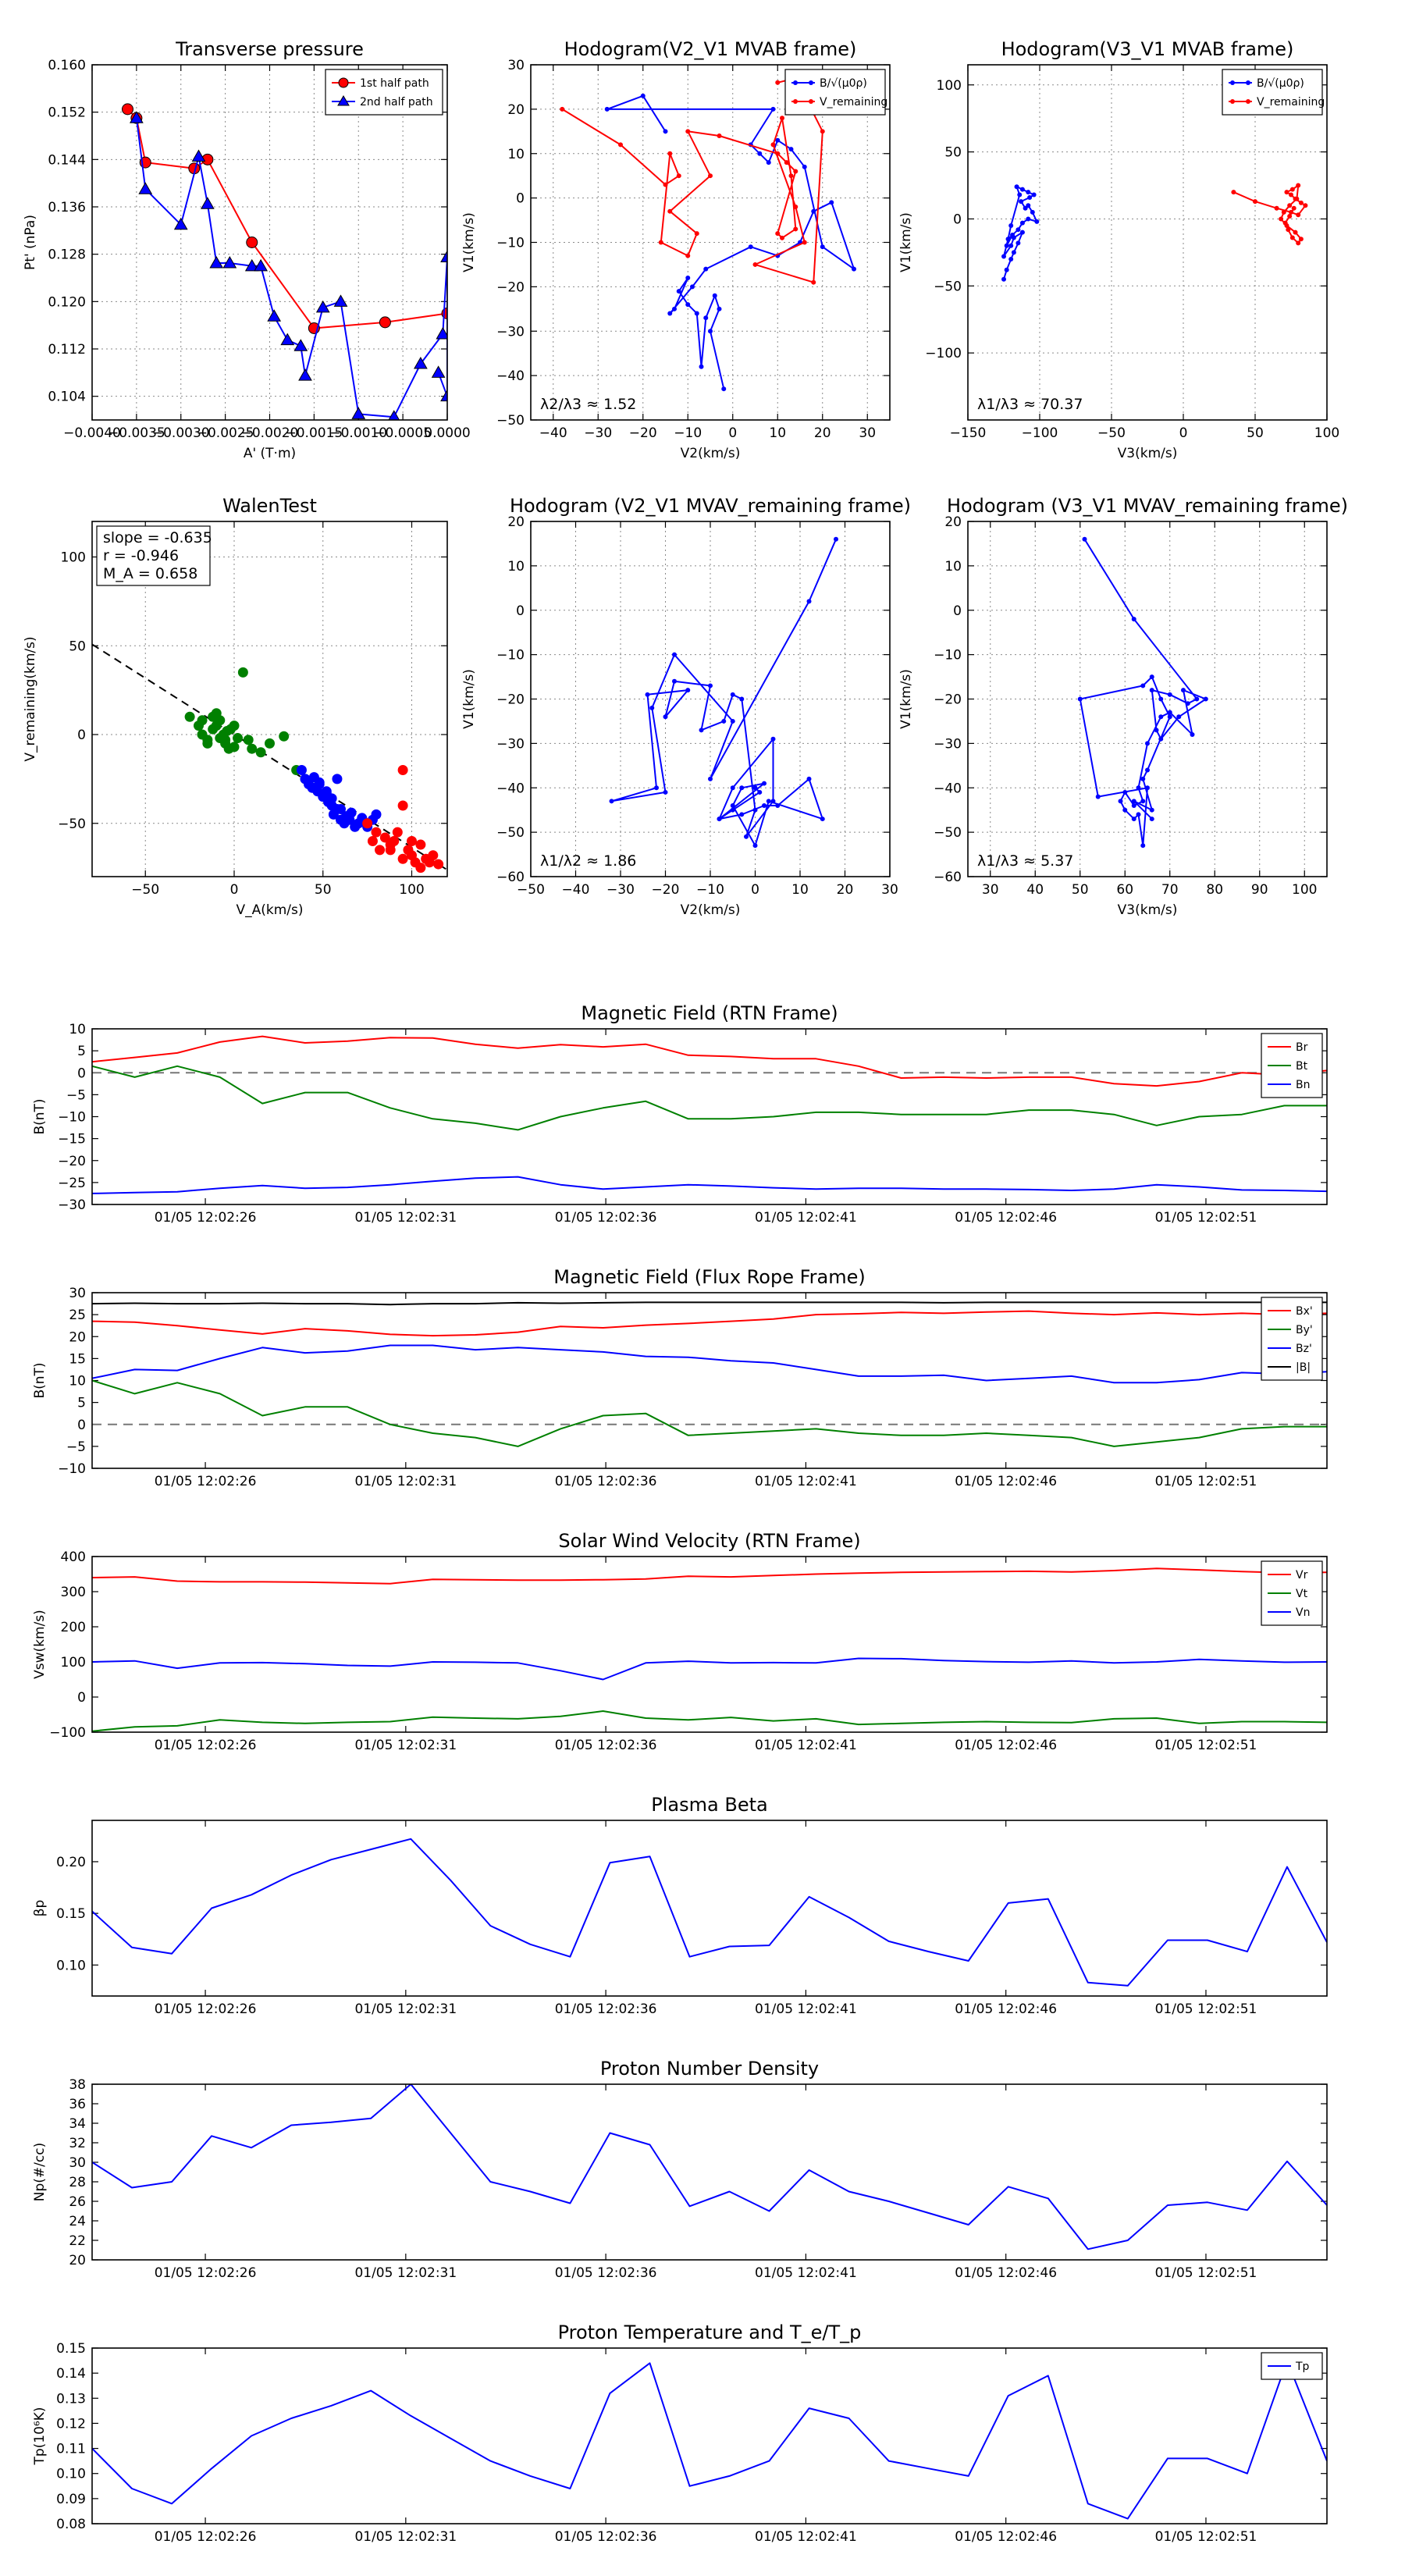 This screenshot has width=1405, height=2576. Describe the element at coordinates (92, 433) in the screenshot. I see `x-tick-label: −0.0040` at that location.